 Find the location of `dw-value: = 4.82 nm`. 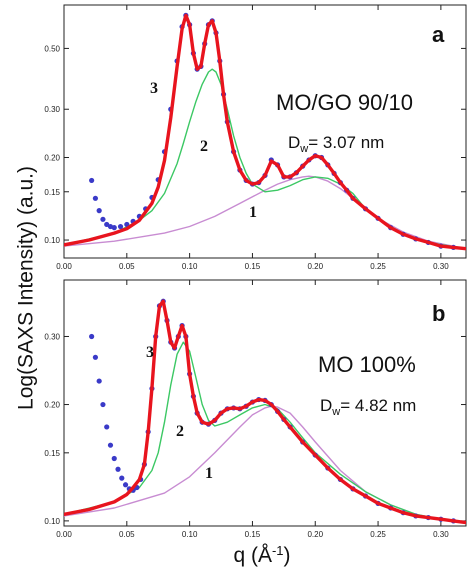

dw-value: = 4.82 nm is located at coordinates (378, 405).